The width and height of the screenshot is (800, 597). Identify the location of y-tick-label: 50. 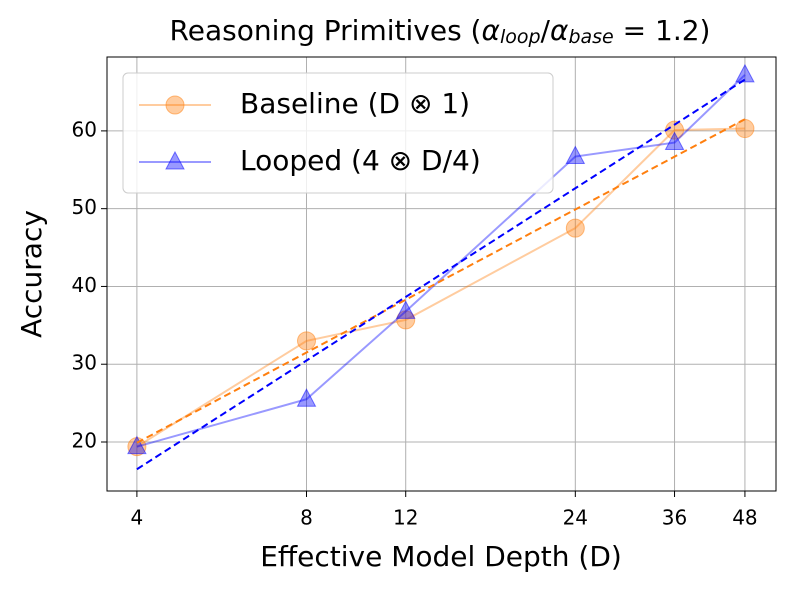
(84, 207).